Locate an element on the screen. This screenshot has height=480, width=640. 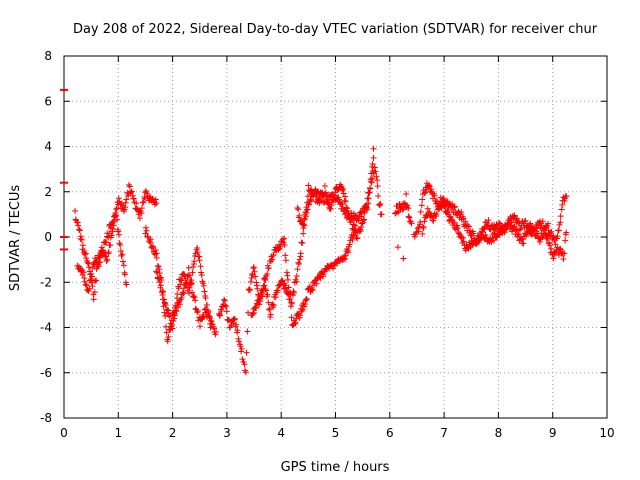
x-axis-tick-labels: 0 1 2 3 4 5 6 7 8 9 10 is located at coordinates (337, 433).